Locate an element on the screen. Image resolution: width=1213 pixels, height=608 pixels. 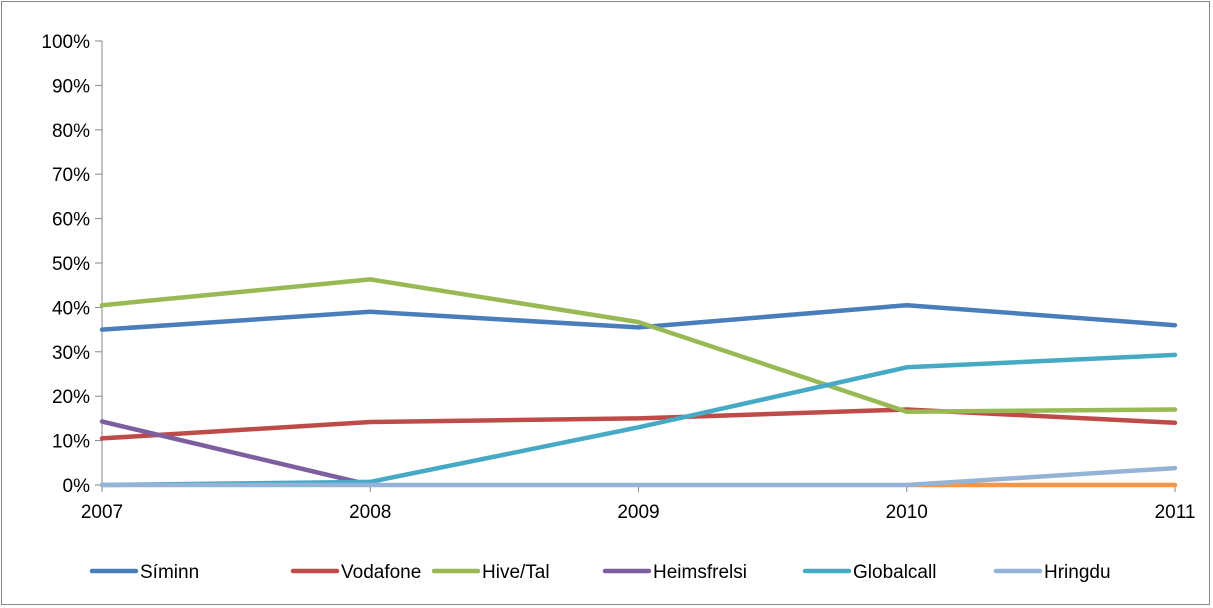
y-tick-label: 80% is located at coordinates (71, 131).